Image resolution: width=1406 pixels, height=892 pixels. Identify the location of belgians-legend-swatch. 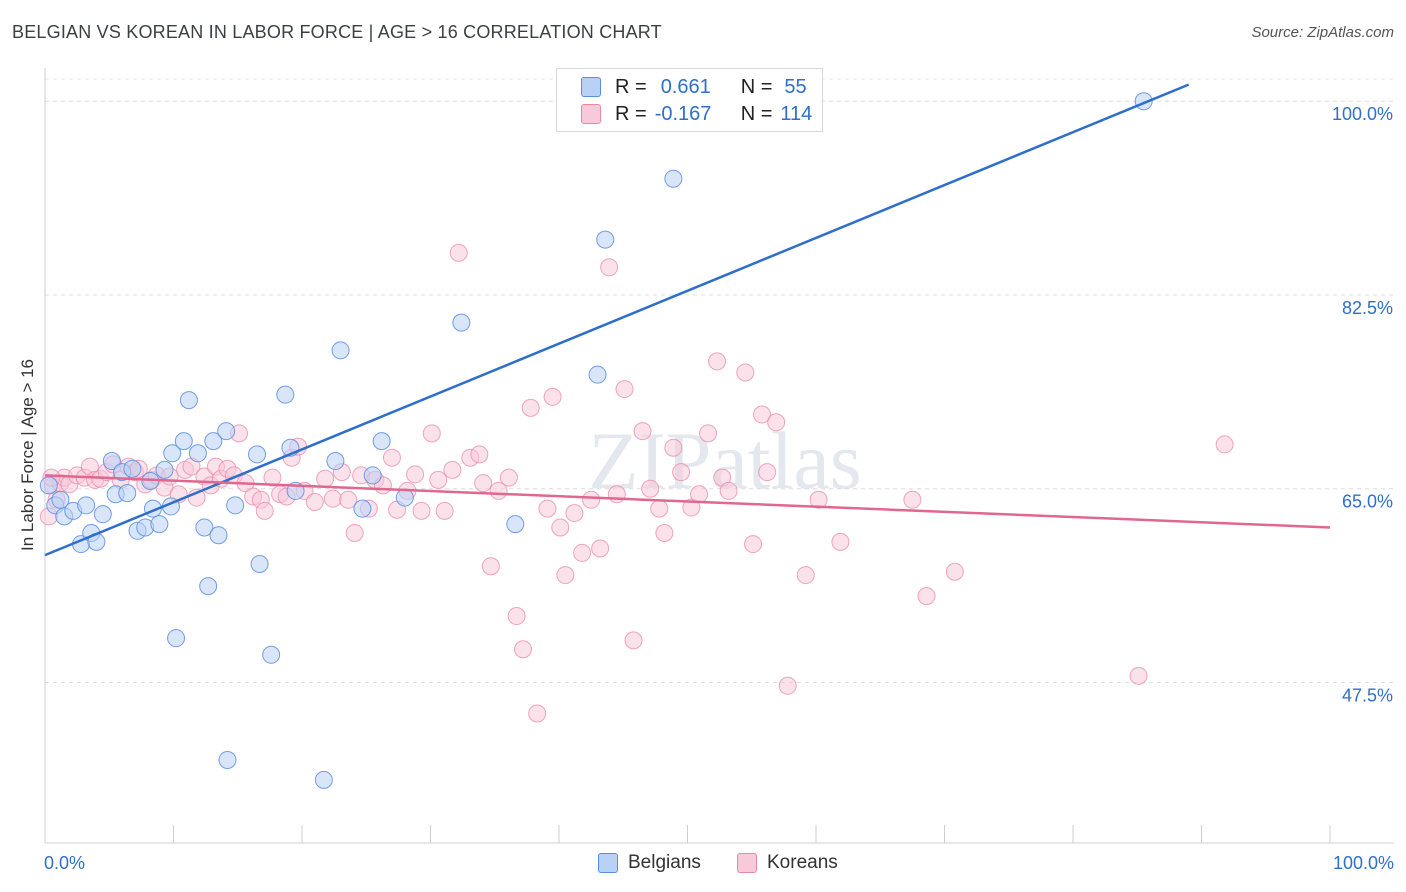
(608, 863).